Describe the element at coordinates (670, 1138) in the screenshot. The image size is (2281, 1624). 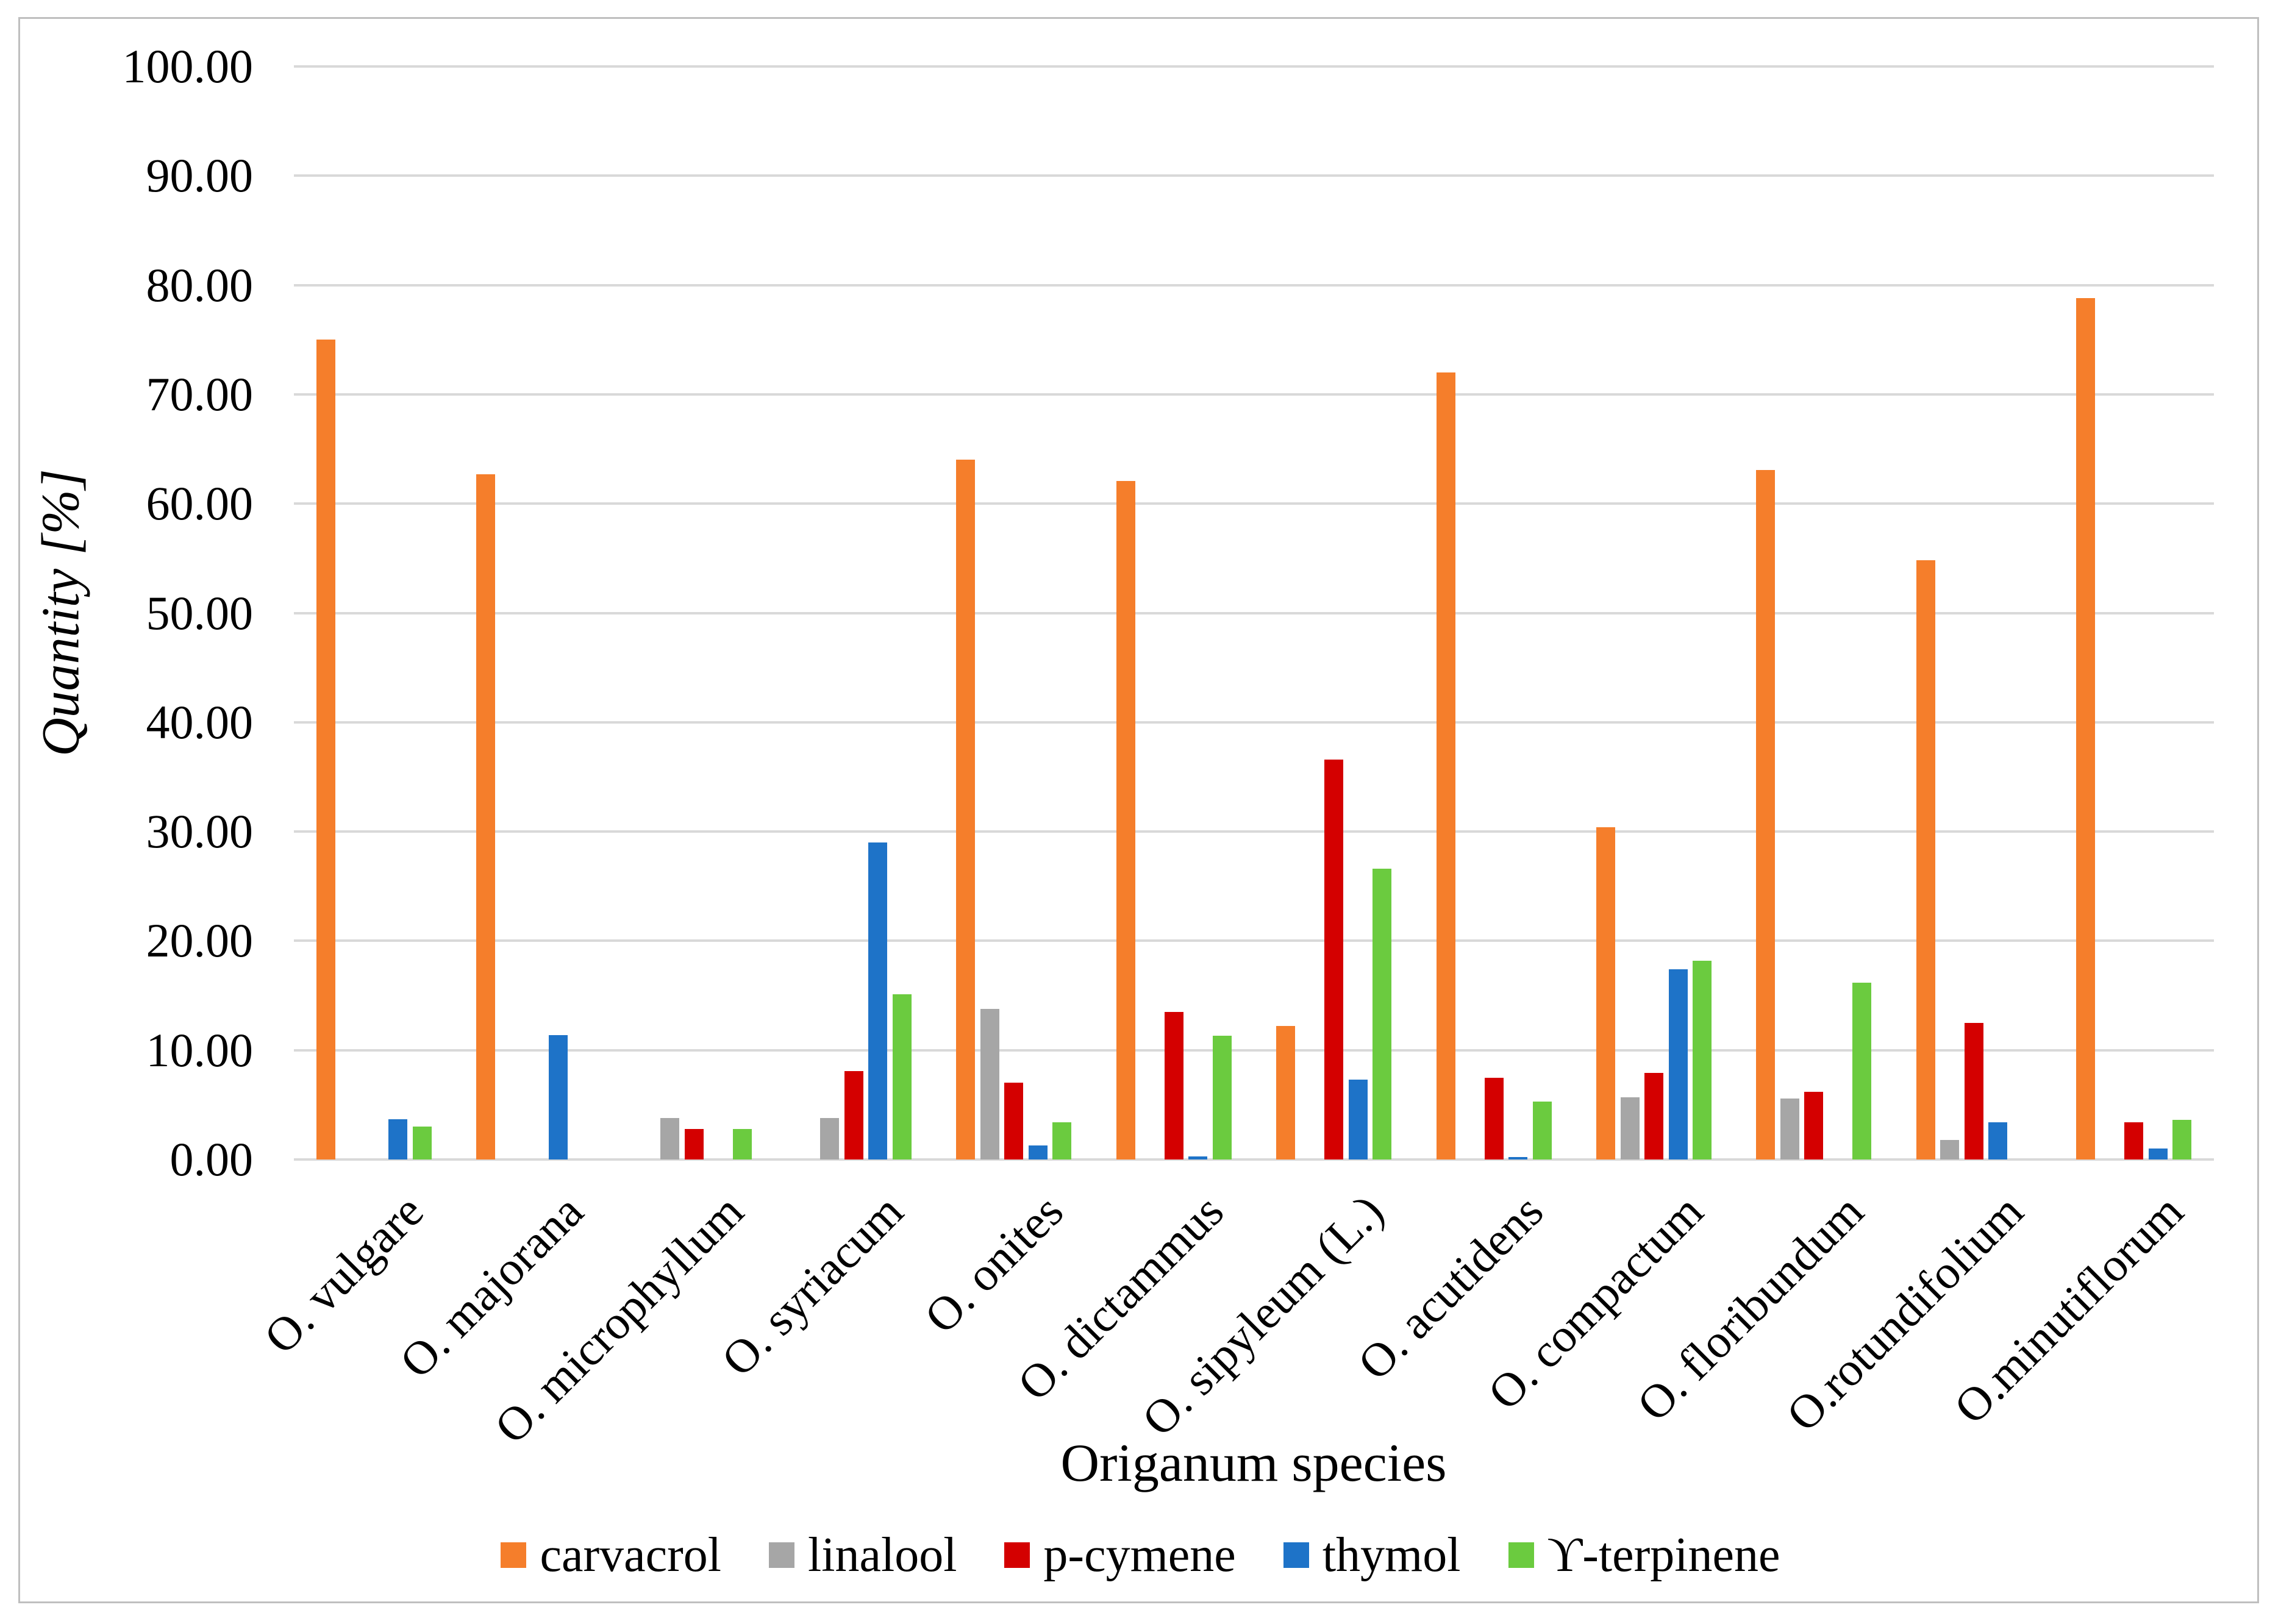
I see `bar-linalool-O._microphyllum` at that location.